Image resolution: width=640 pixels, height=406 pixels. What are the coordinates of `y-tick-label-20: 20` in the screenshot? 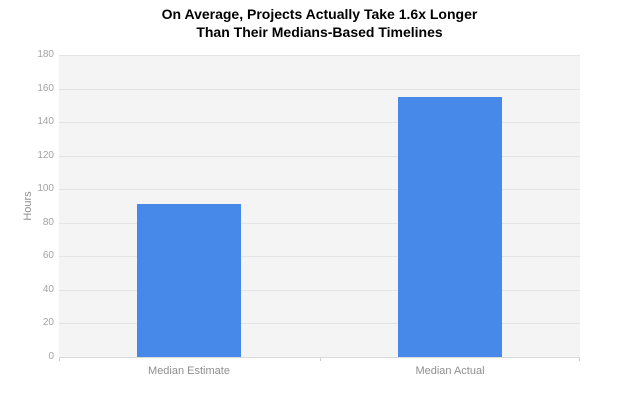 It's located at (48, 322).